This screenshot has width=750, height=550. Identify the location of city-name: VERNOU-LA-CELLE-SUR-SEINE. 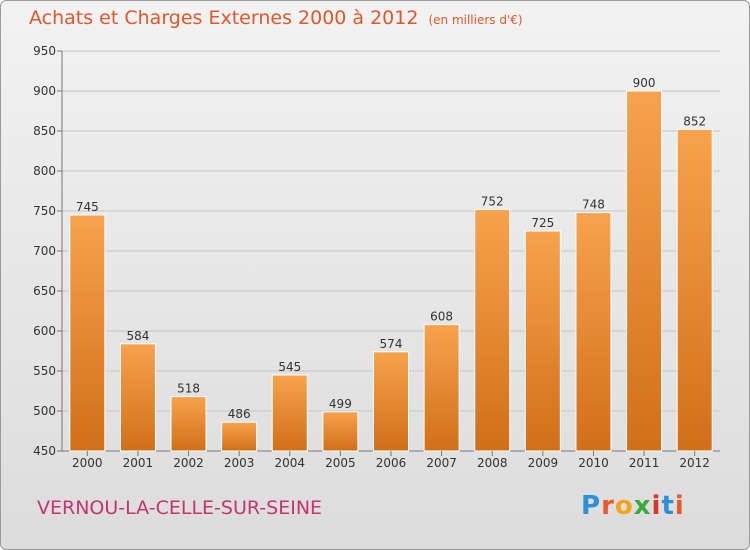
(180, 508).